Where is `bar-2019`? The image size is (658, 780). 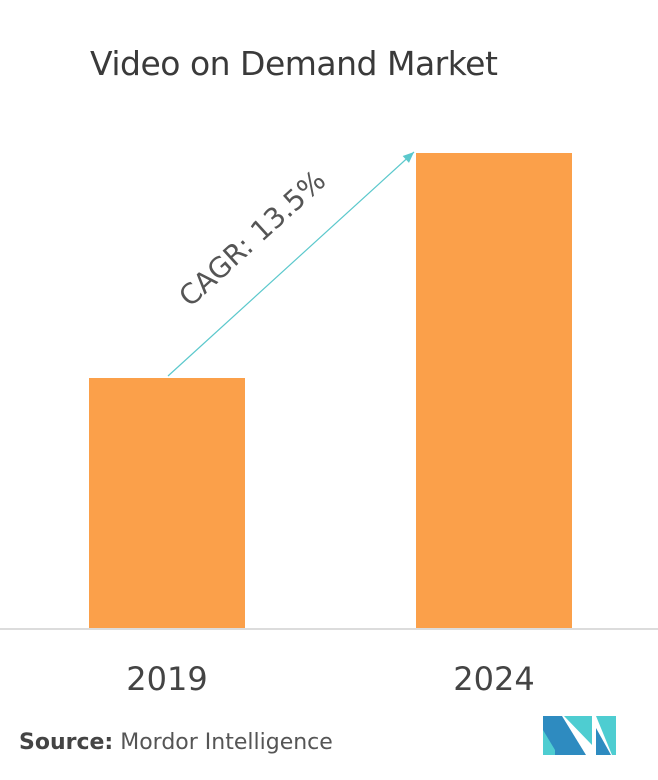 bar-2019 is located at coordinates (167, 503).